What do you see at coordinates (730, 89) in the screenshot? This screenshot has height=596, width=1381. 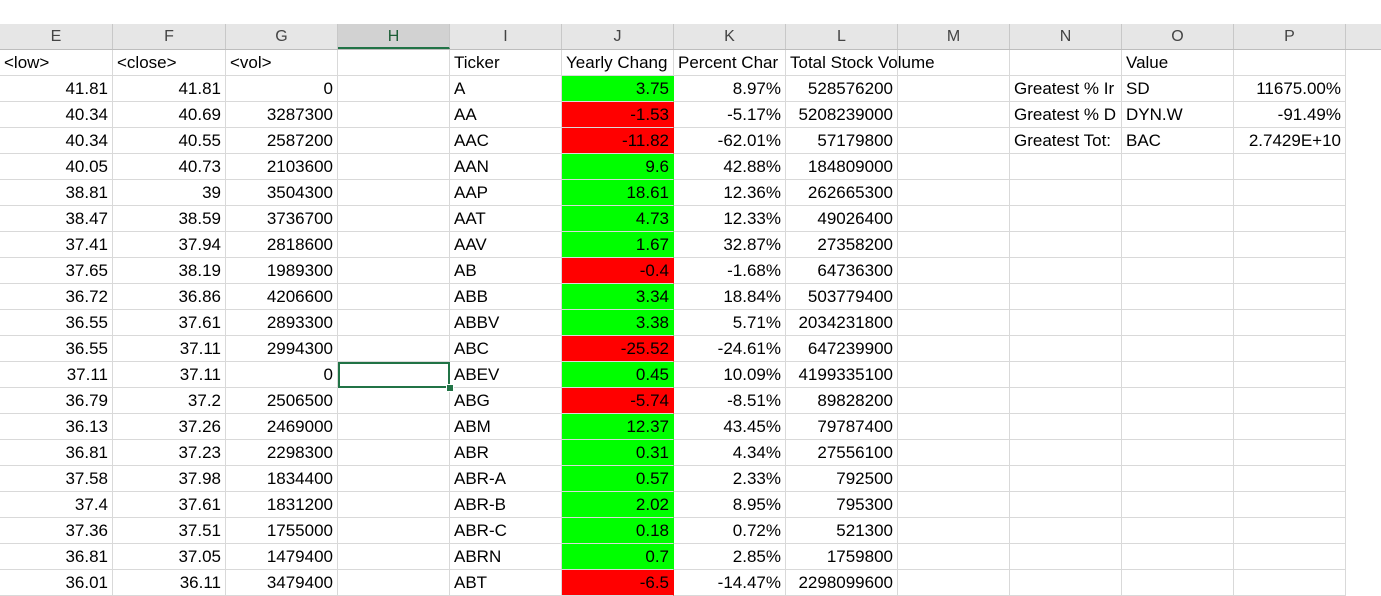 I see `cell-k-1: 8.97%` at bounding box center [730, 89].